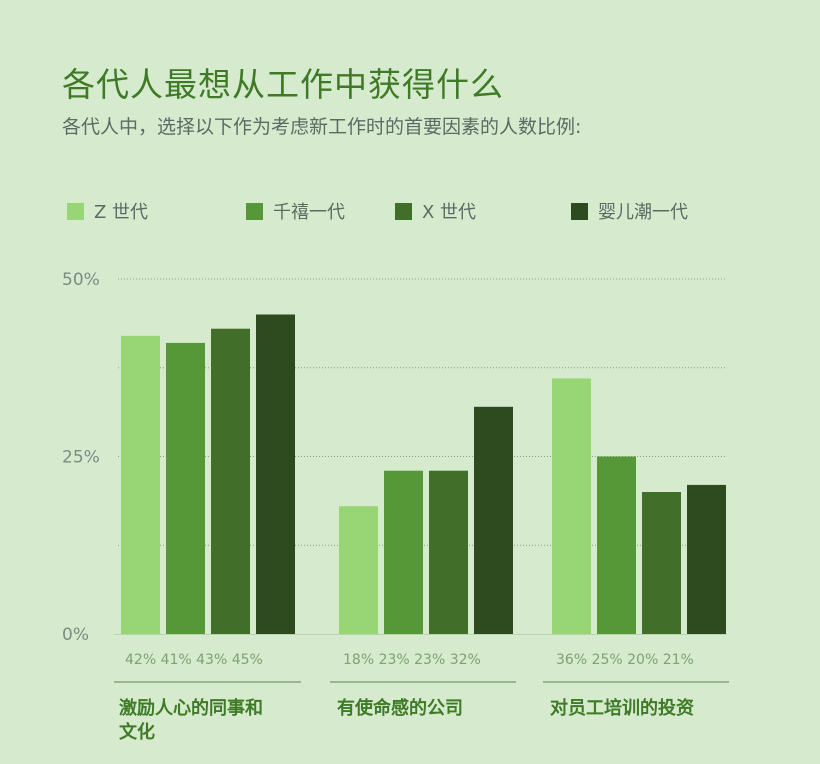 This screenshot has height=764, width=820. I want to click on category-label-1-0: 有使命感的公司, so click(400, 708).